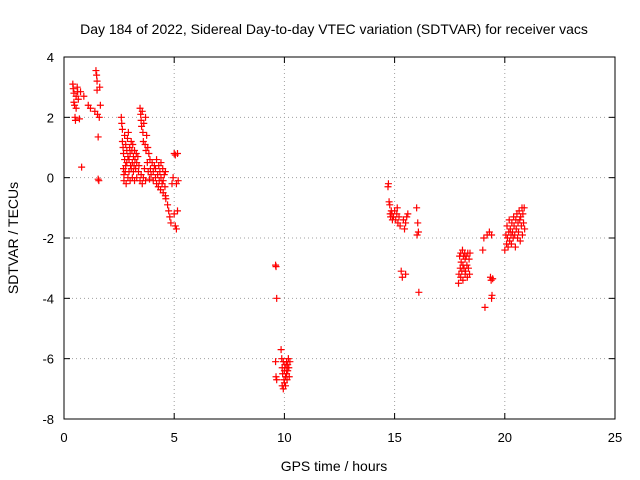 This screenshot has height=480, width=640. Describe the element at coordinates (615, 437) in the screenshot. I see `x-tick-label: 25` at that location.